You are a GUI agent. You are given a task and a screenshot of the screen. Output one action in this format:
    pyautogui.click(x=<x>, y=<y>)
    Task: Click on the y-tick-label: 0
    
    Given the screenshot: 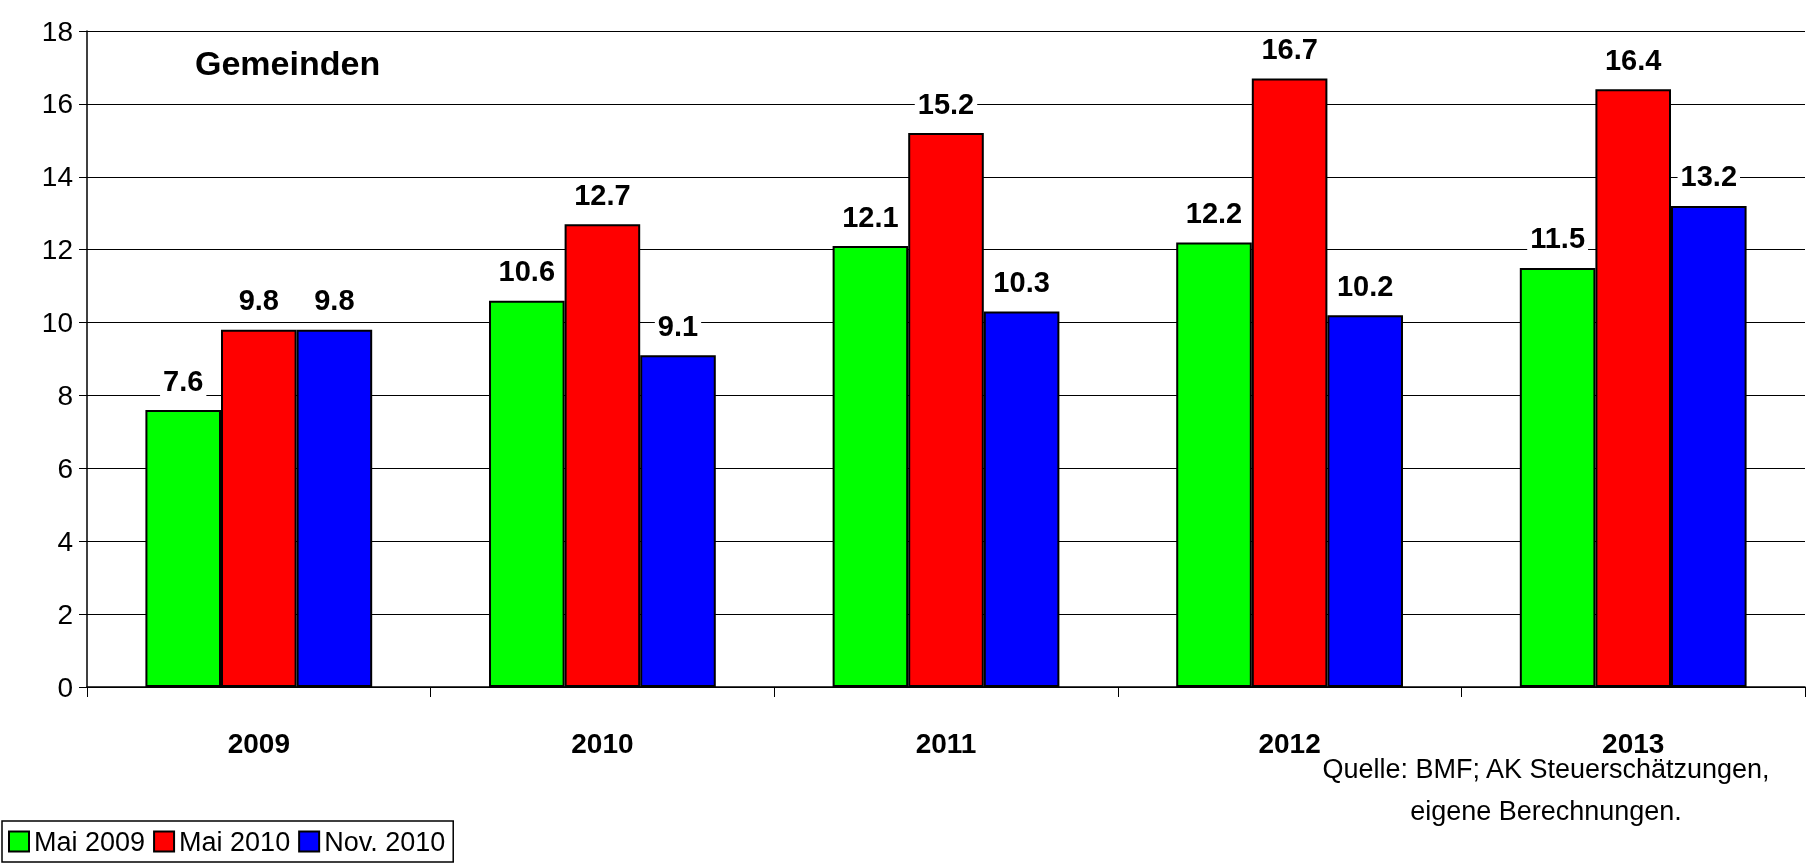 What is the action you would take?
    pyautogui.click(x=65, y=687)
    